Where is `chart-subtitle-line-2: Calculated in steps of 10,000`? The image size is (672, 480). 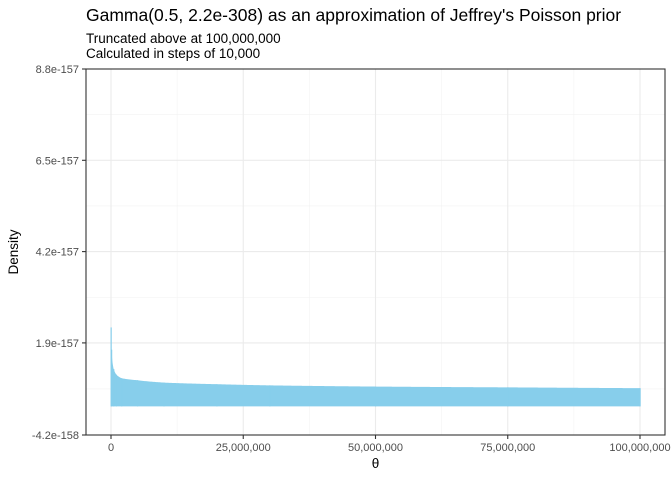
chart-subtitle-line-2: Calculated in steps of 10,000 is located at coordinates (173, 53).